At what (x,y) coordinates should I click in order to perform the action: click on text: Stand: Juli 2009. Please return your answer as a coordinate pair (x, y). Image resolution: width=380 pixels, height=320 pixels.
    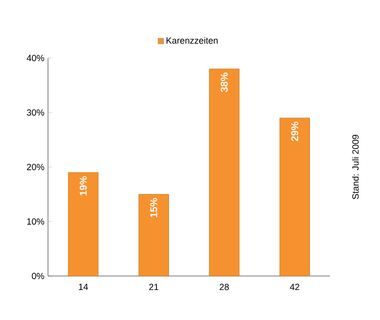
    Looking at the image, I should click on (355, 167).